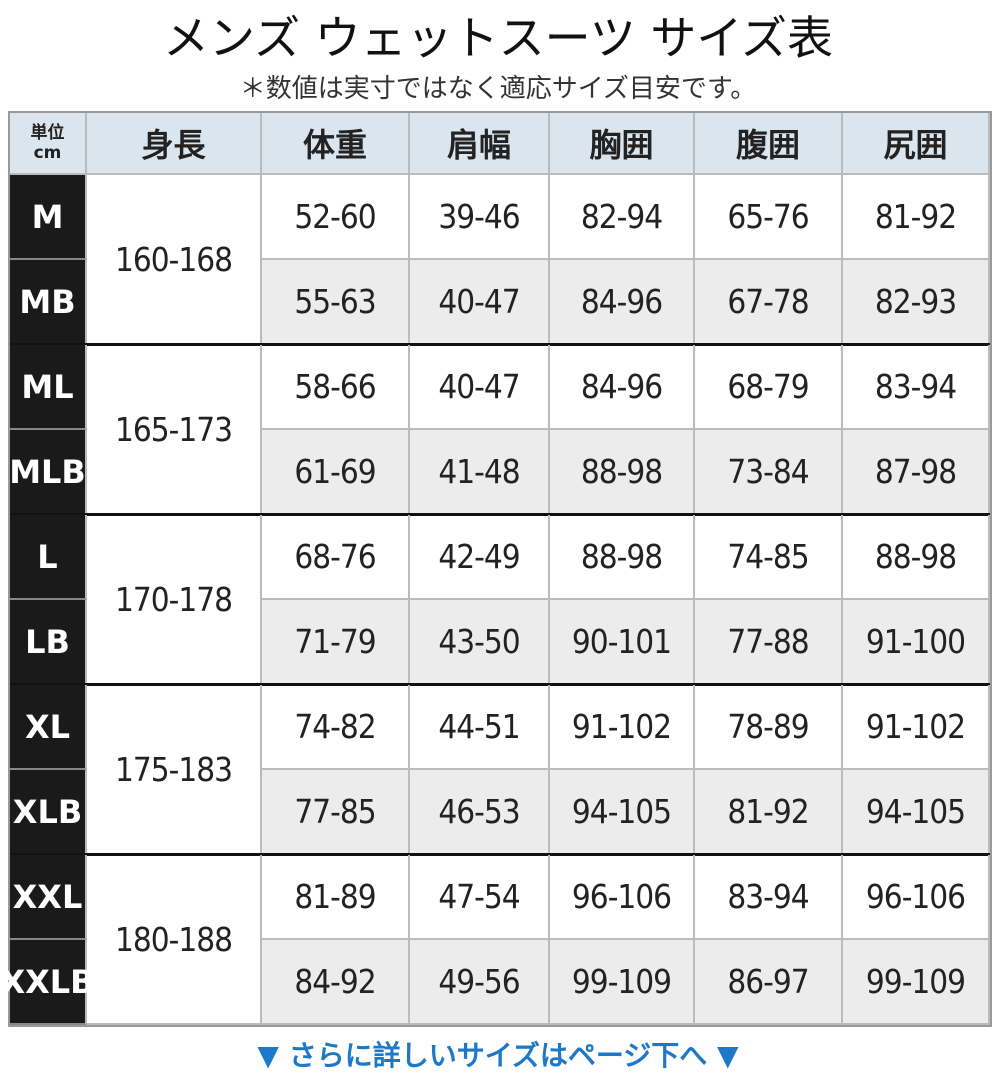 The height and width of the screenshot is (1080, 996). What do you see at coordinates (769, 302) in the screenshot?
I see `range-value: 67-78` at bounding box center [769, 302].